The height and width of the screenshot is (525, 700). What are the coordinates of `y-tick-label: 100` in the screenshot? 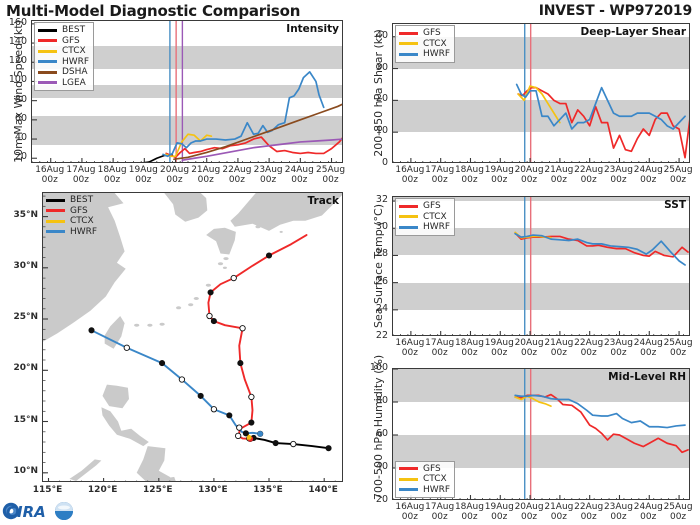 It's located at (17, 80).